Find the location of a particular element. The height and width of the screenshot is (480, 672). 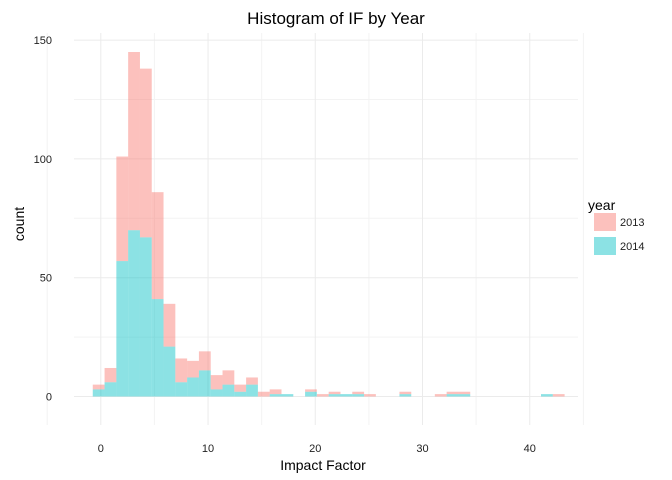

legend-title: year is located at coordinates (602, 205).